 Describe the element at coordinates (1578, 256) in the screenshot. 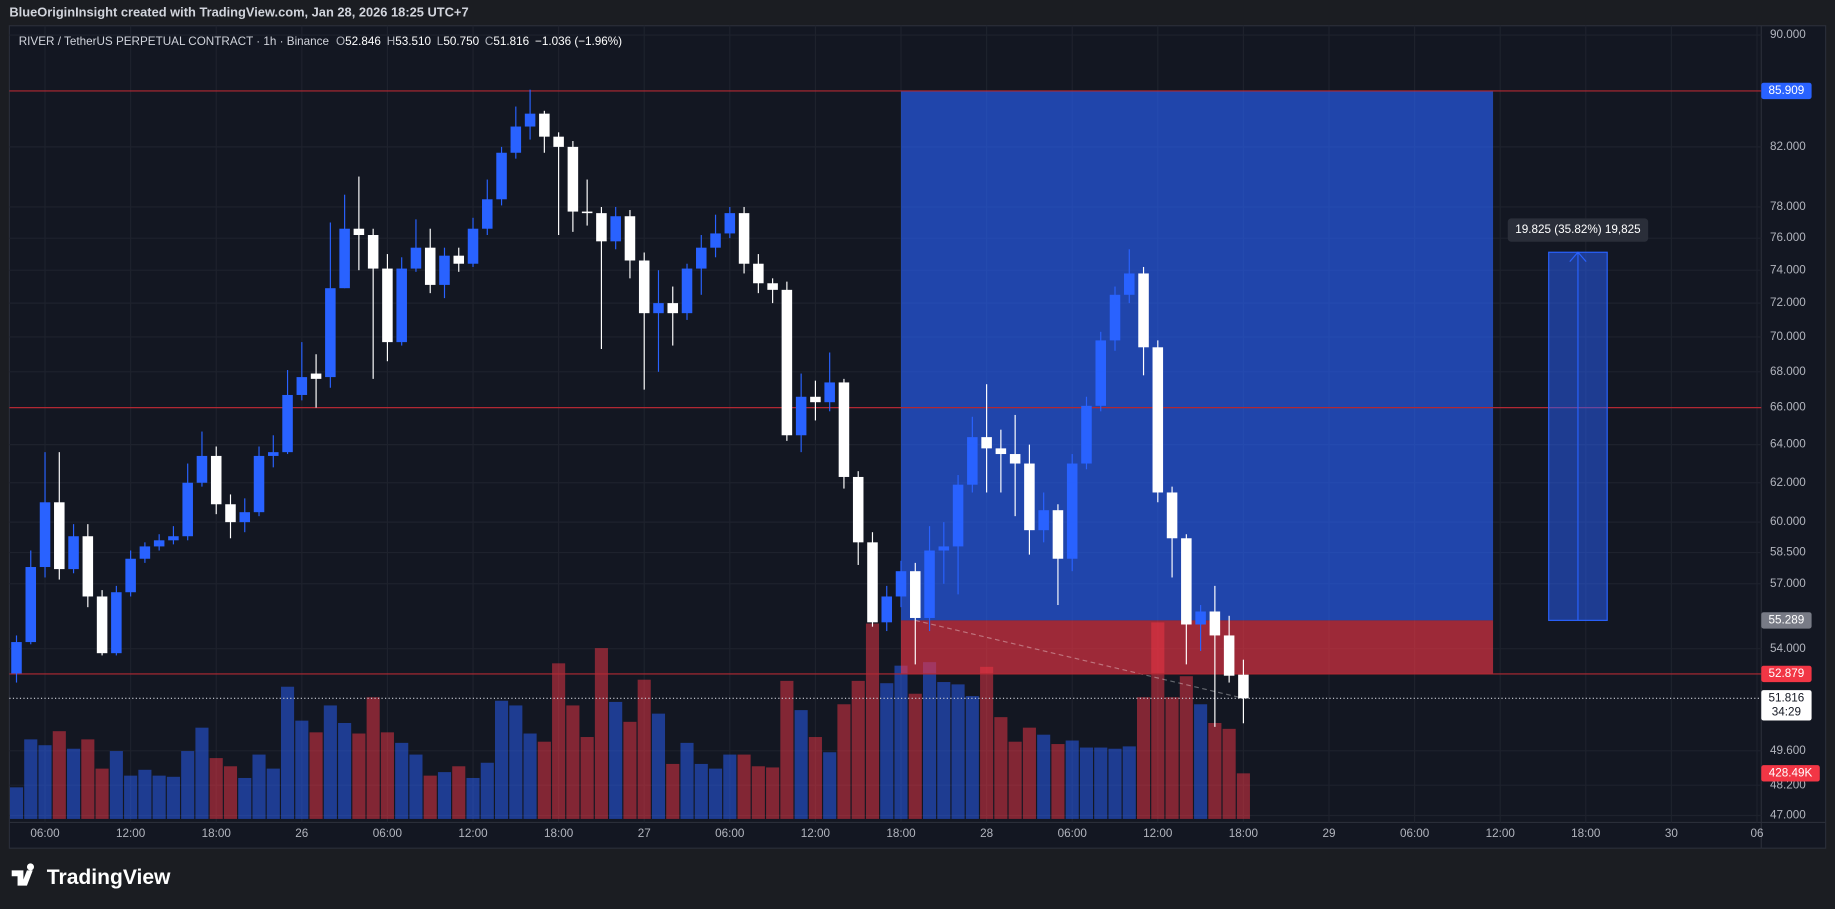

I see `measure-arrowhead` at that location.